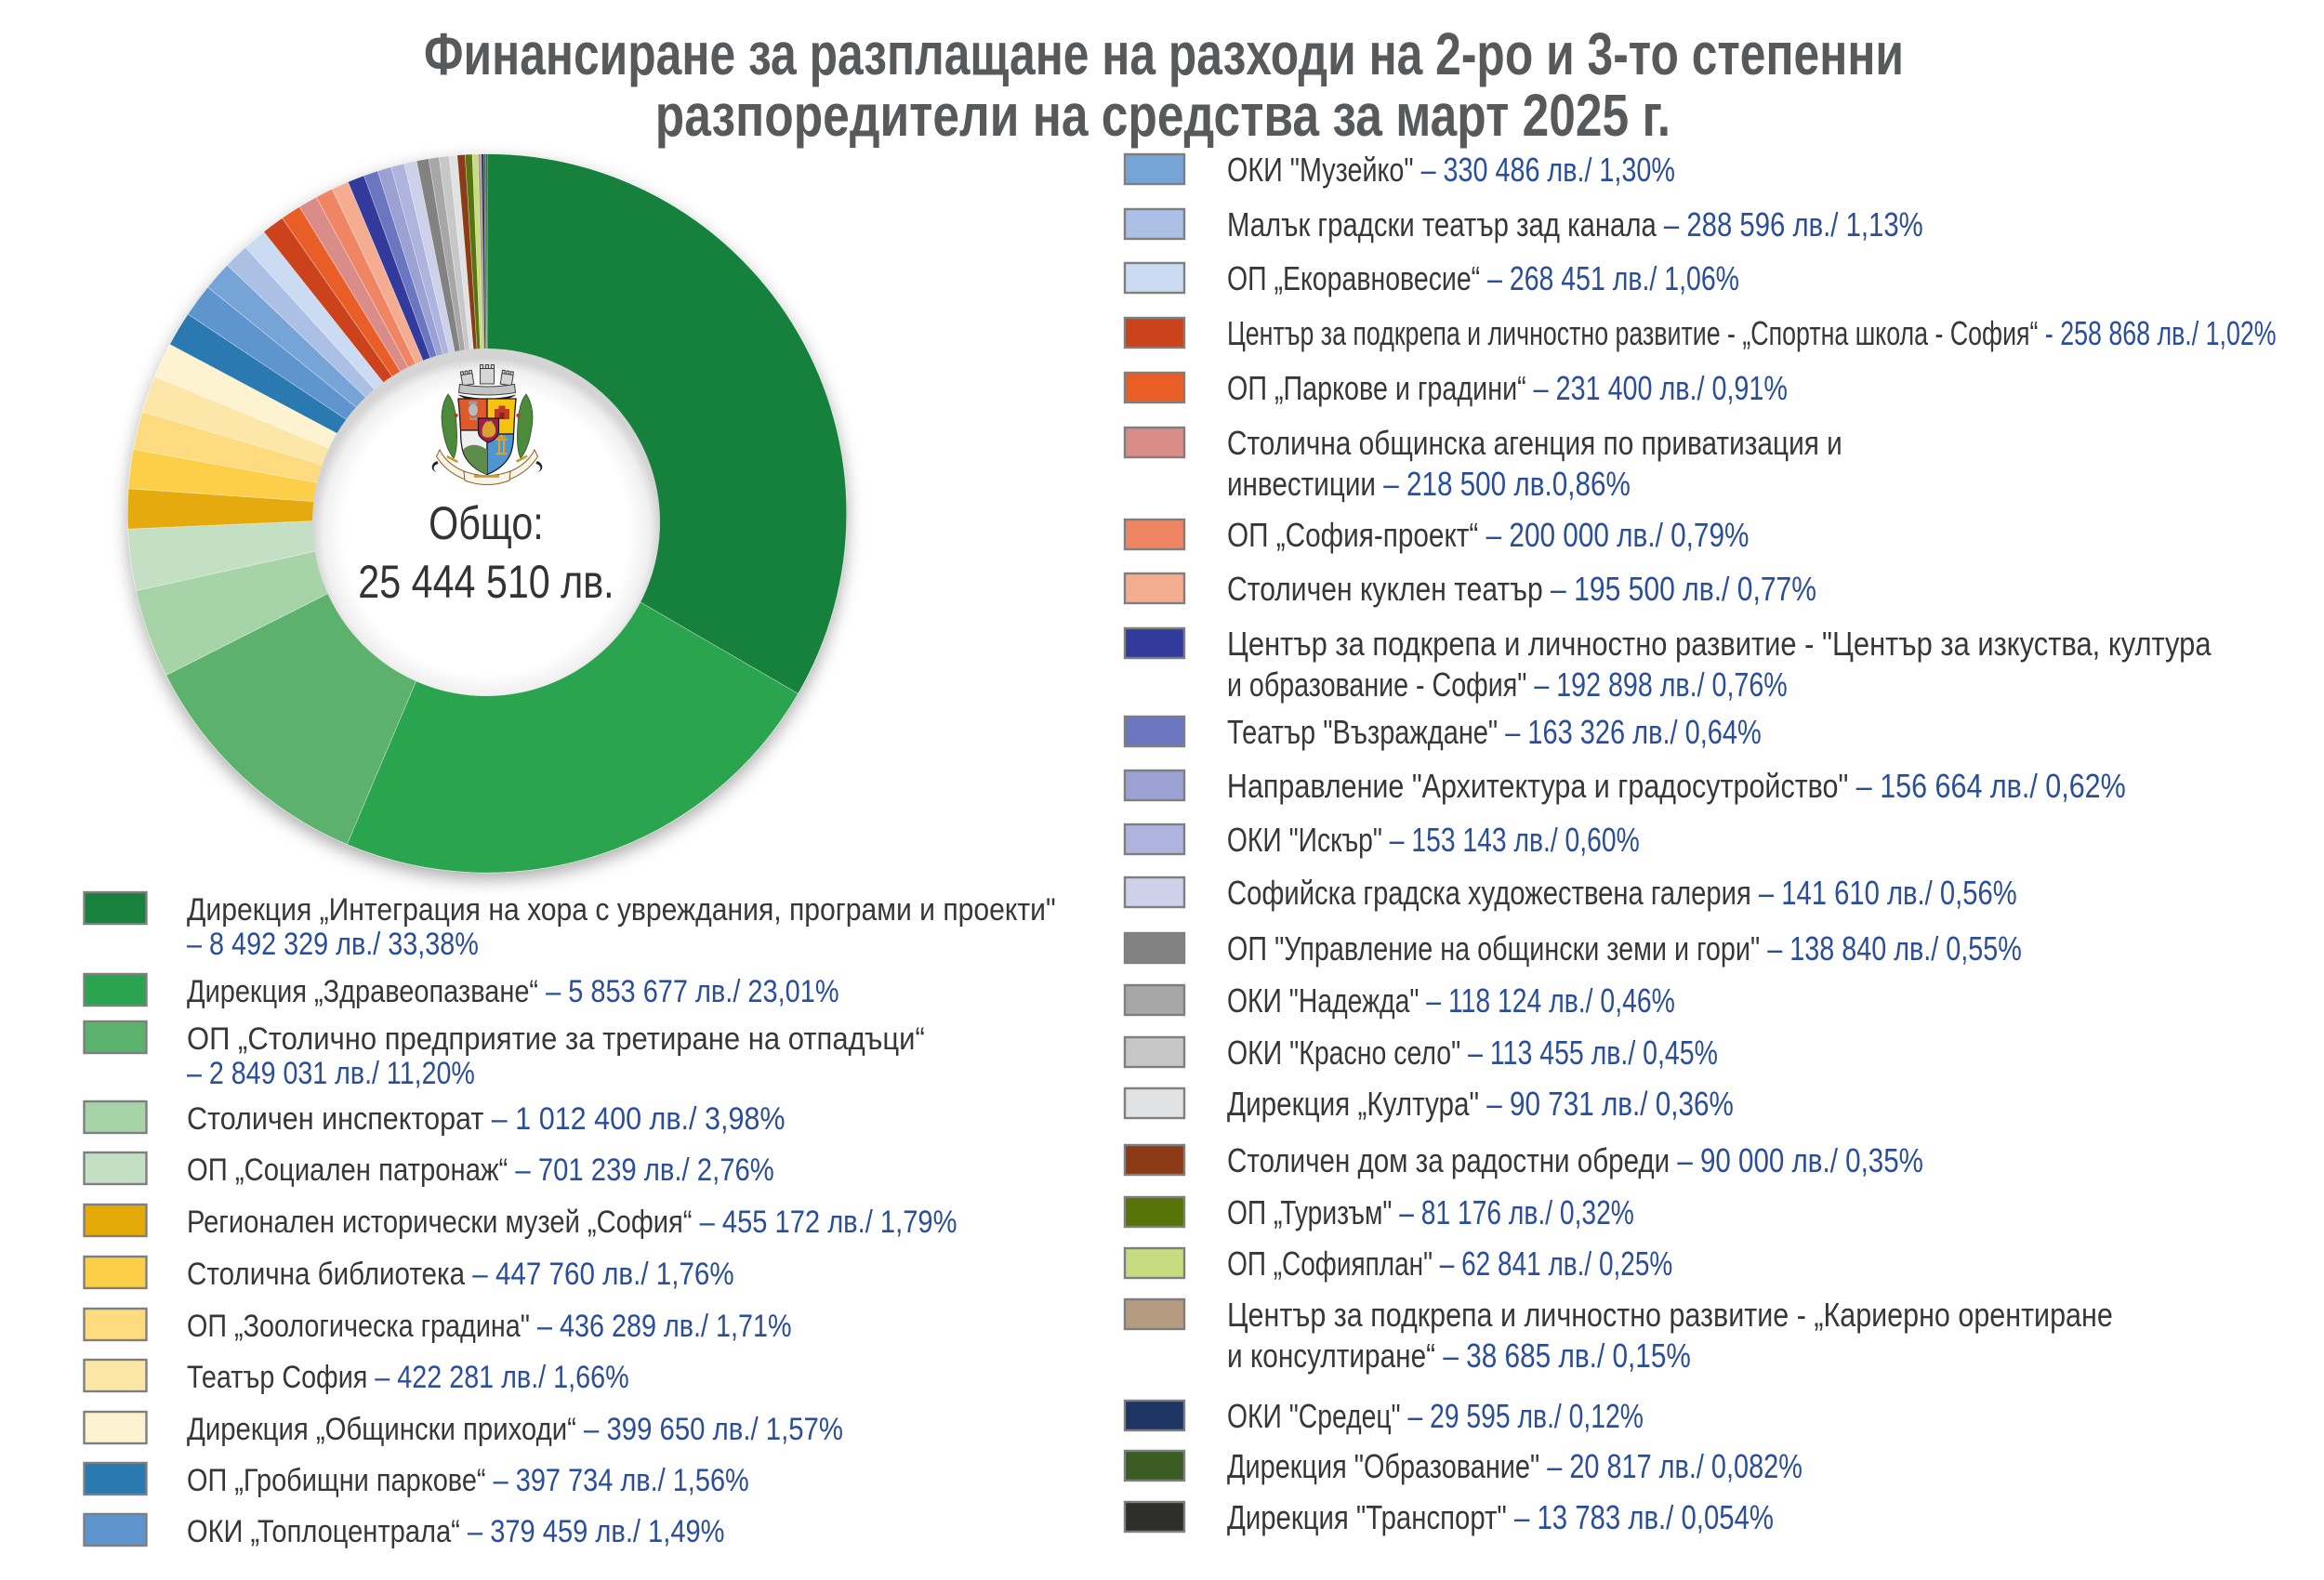  What do you see at coordinates (456, 1531) in the screenshot?
I see `svg-text:ОКИ „Топлоцентрала“ – 379 459: ОКИ „Топлоцентрала“ – 379 459 лв./ 1,49%` at bounding box center [456, 1531].